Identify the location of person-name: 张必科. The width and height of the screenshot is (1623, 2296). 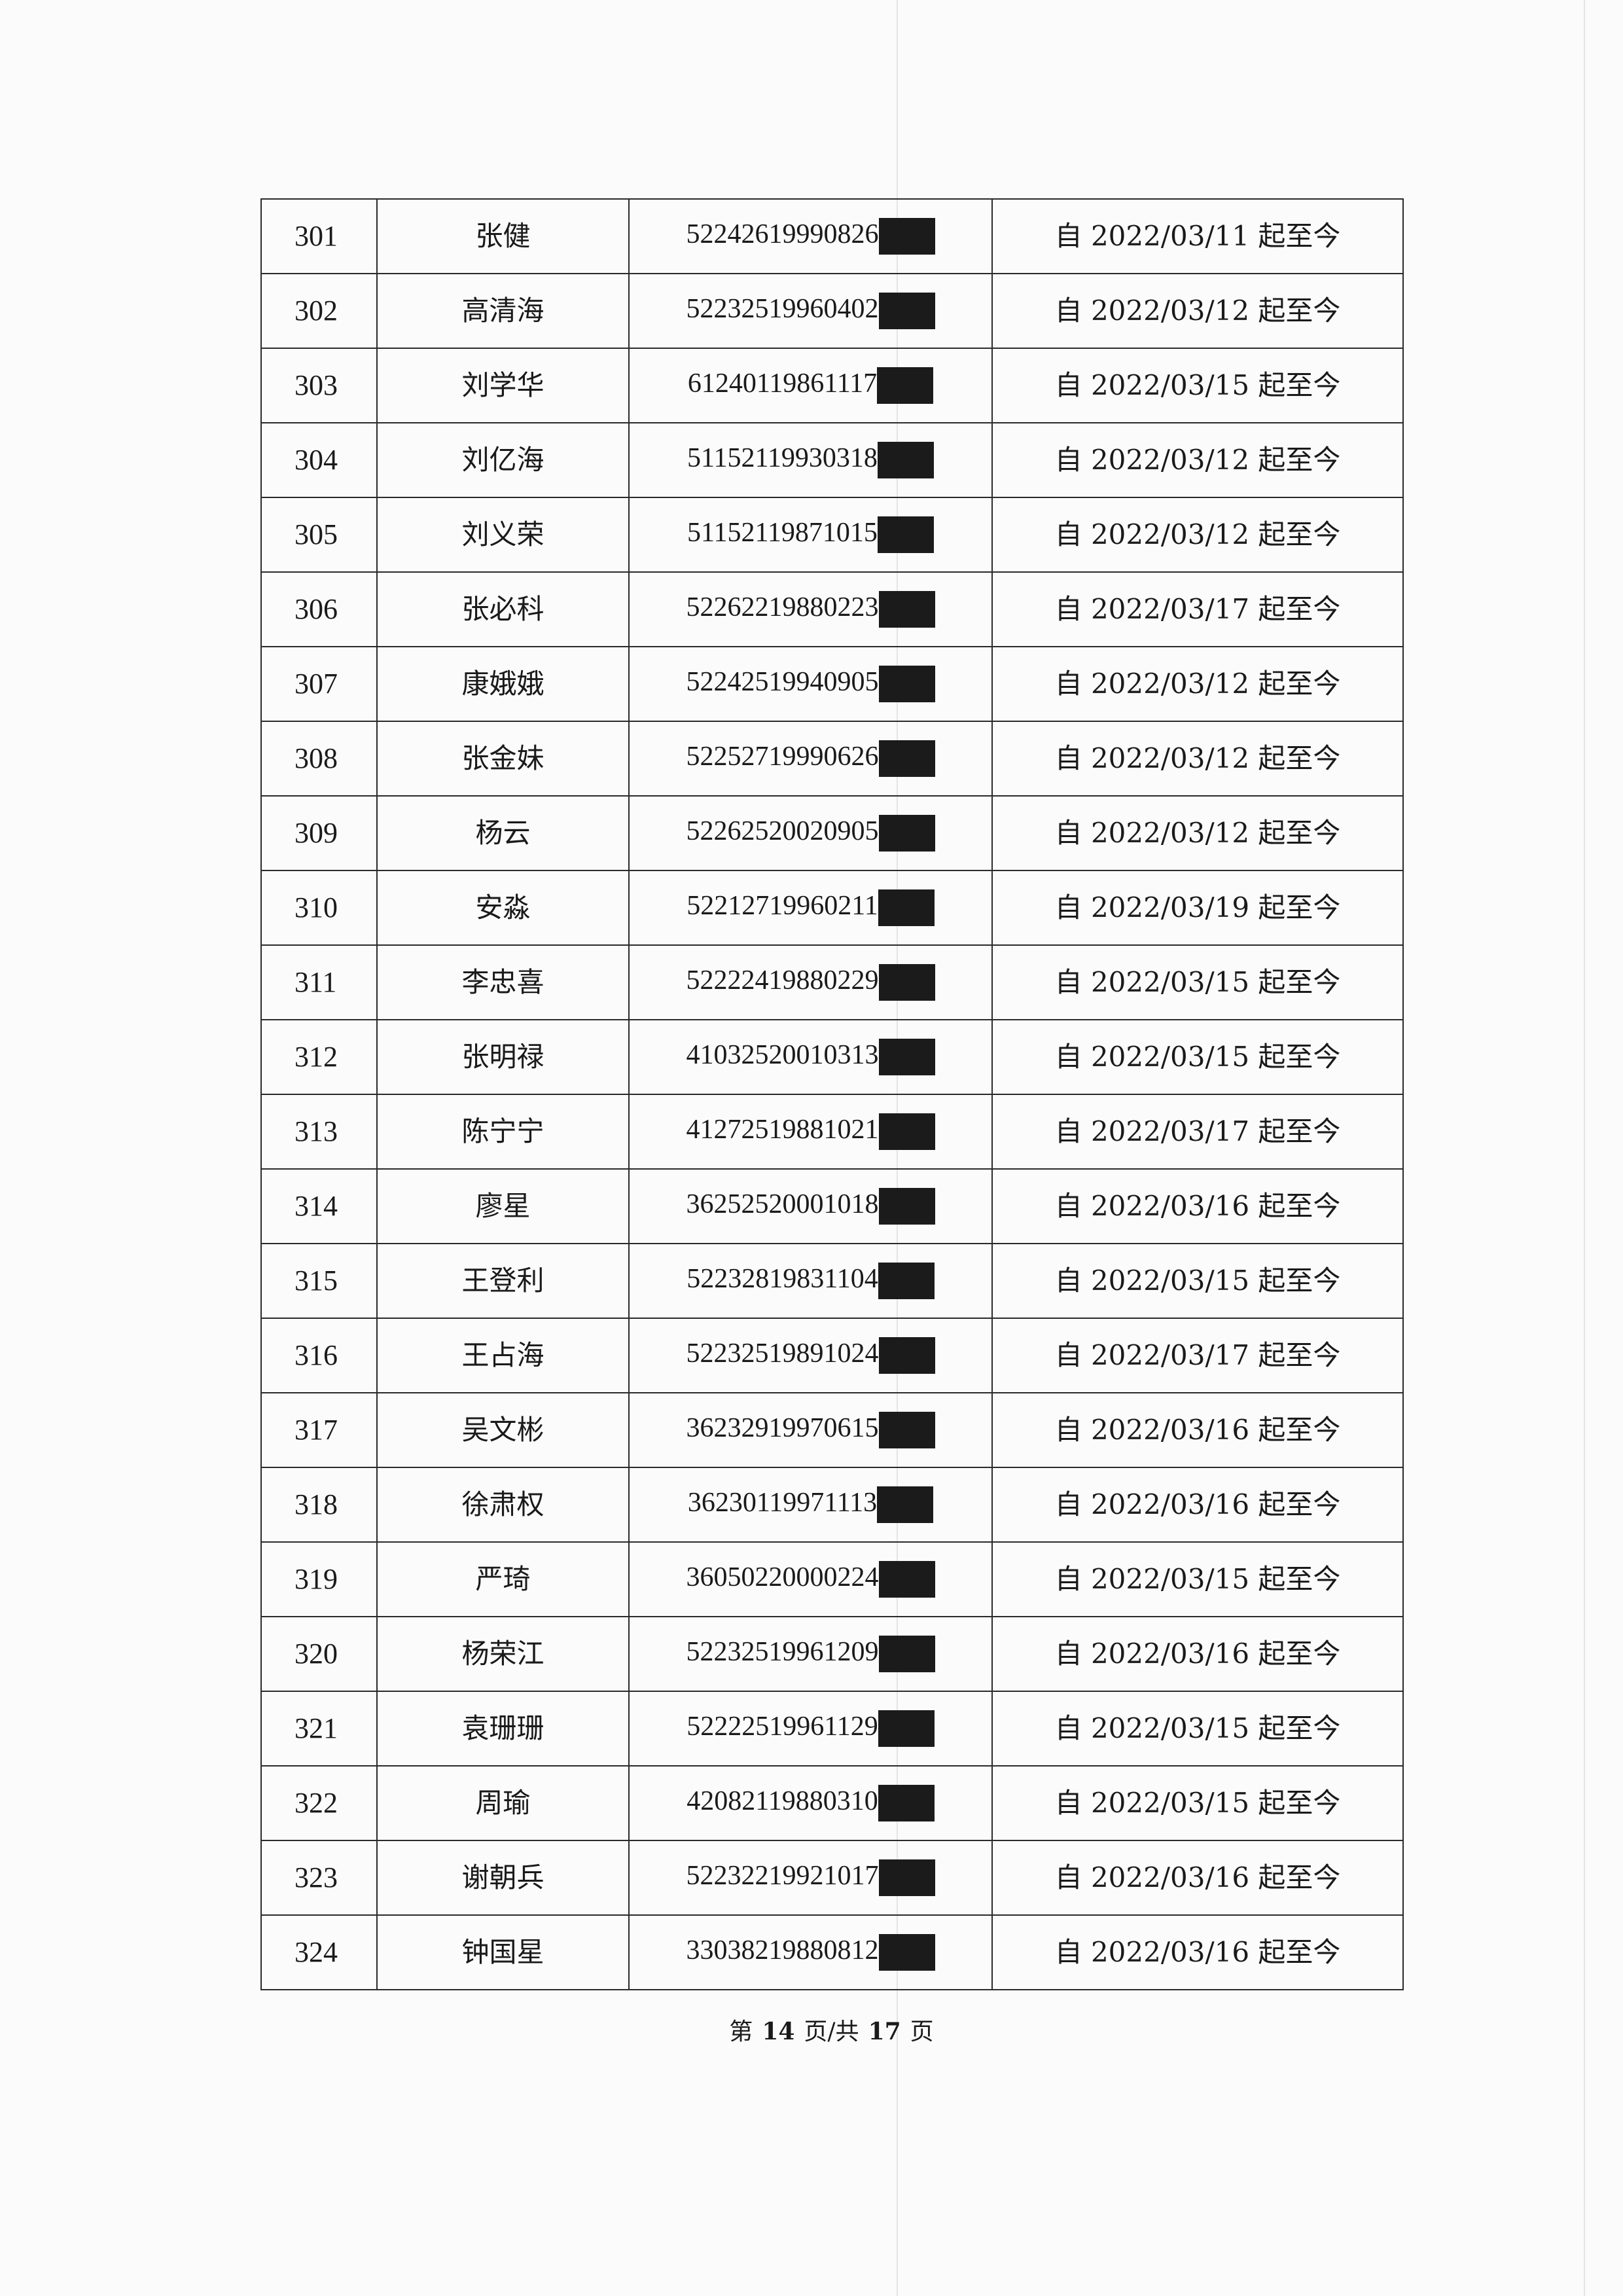
(503, 609).